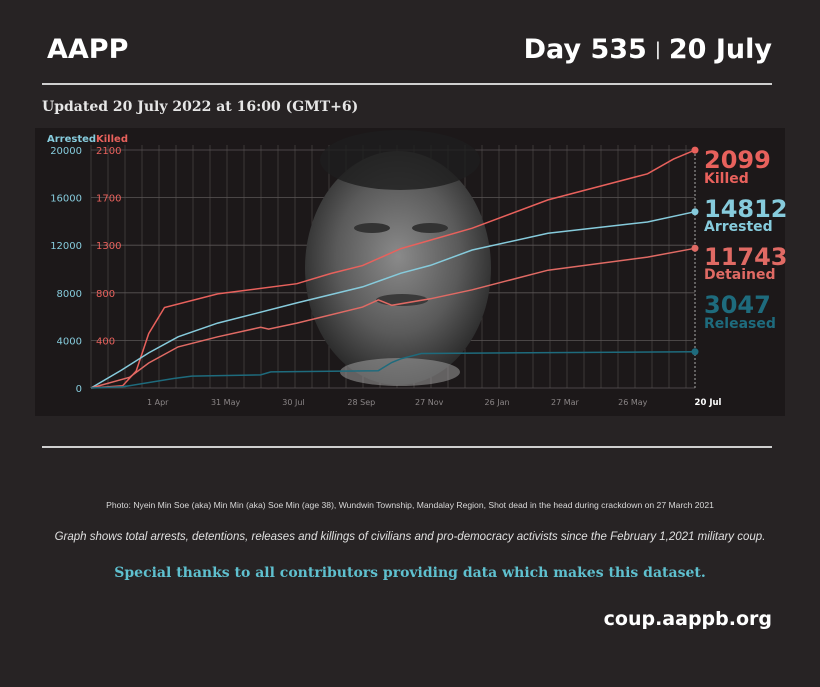  I want to click on arrested-tick-label: 0, so click(79, 389).